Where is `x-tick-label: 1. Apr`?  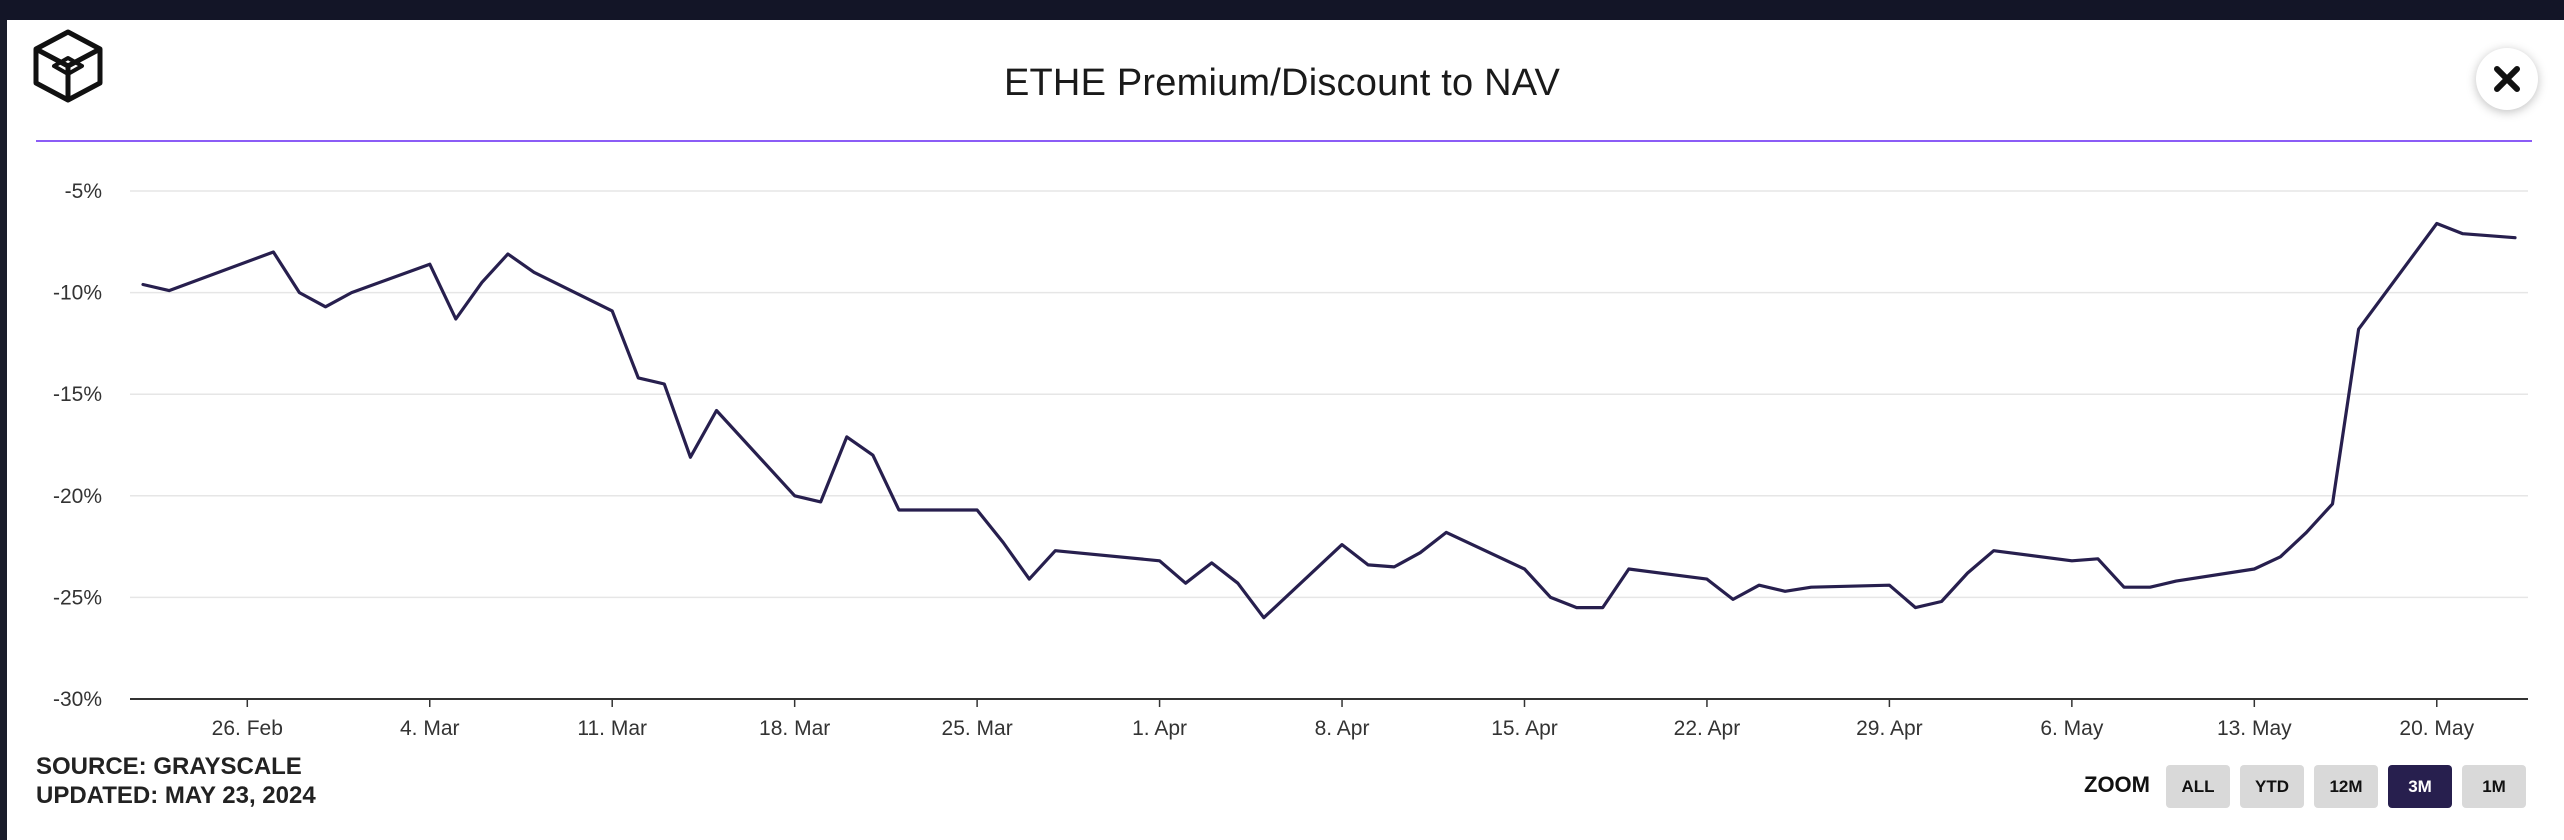 x-tick-label: 1. Apr is located at coordinates (1159, 728).